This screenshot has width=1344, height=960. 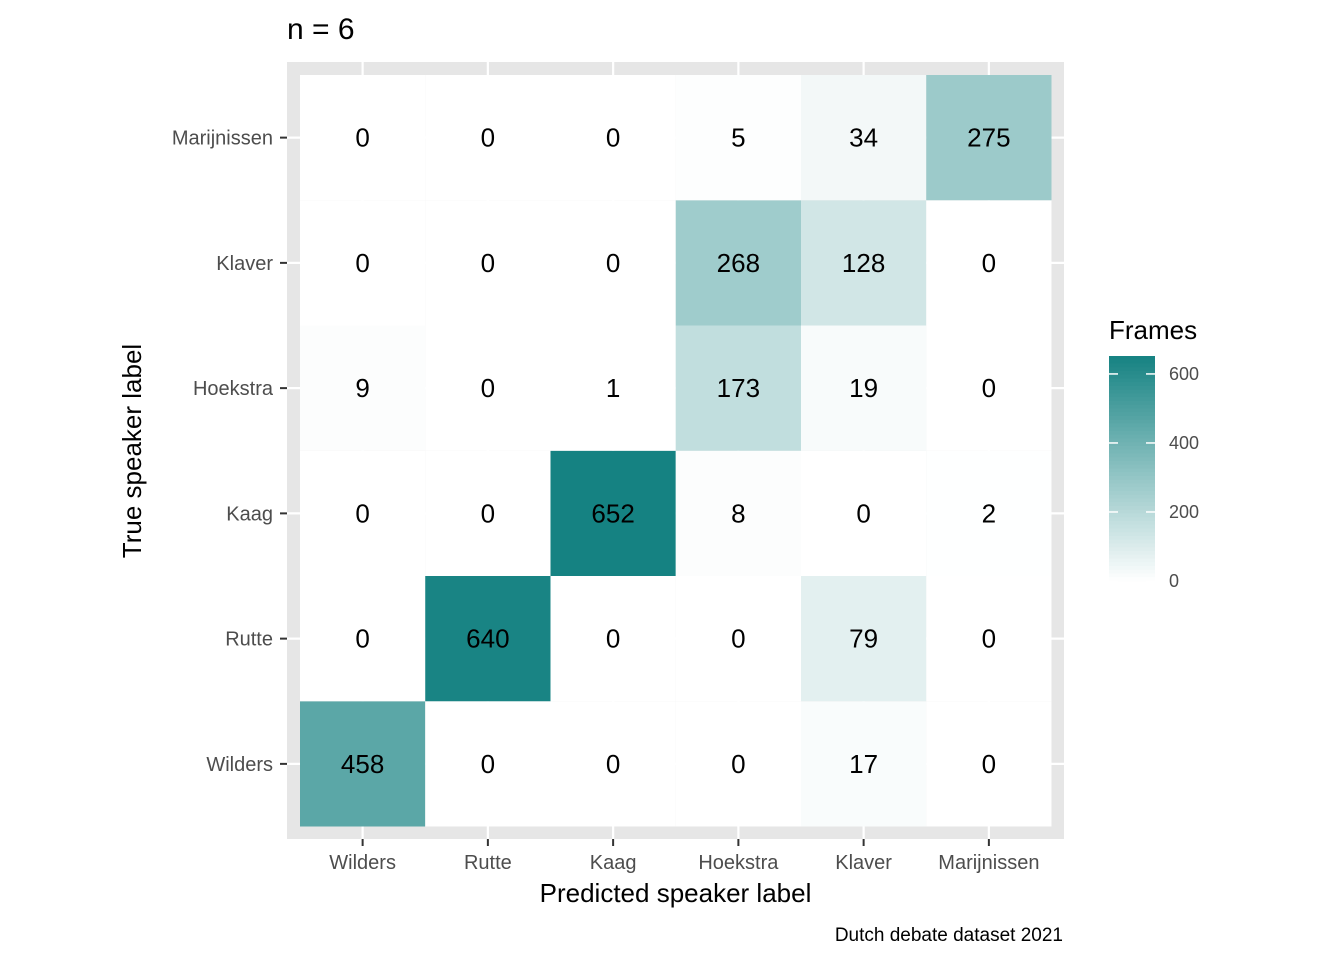 I want to click on cell-value-label: 34, so click(x=863, y=138).